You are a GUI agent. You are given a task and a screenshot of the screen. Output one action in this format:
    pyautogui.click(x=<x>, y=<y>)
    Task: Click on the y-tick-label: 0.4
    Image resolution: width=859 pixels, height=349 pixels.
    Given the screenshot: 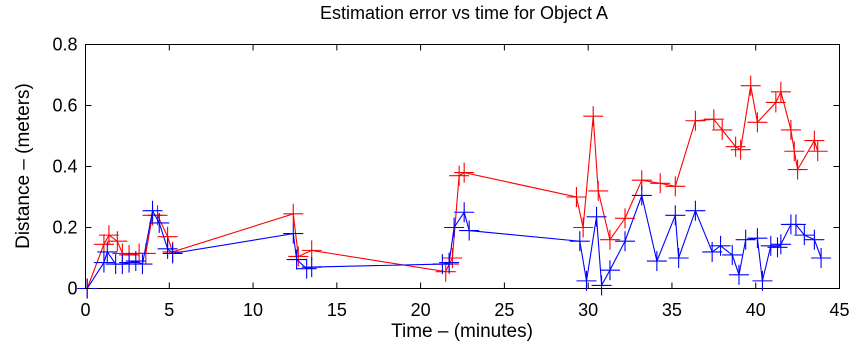 What is the action you would take?
    pyautogui.click(x=64, y=167)
    